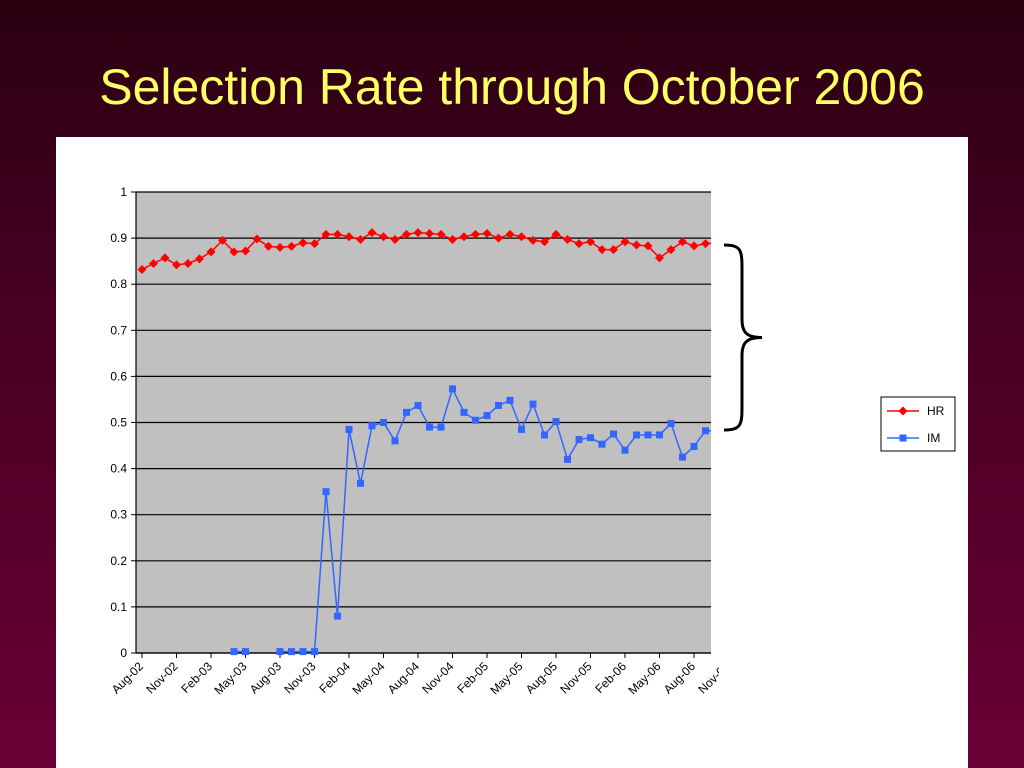 Image resolution: width=1024 pixels, height=768 pixels. What do you see at coordinates (575, 677) in the screenshot?
I see `x-tick-label: Nov-05` at bounding box center [575, 677].